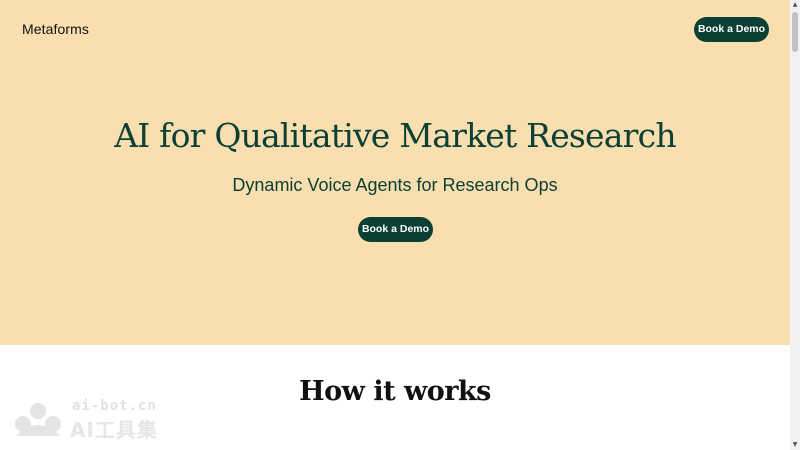  I want to click on watermark: ai-bot.cn AI工具集, so click(102, 420).